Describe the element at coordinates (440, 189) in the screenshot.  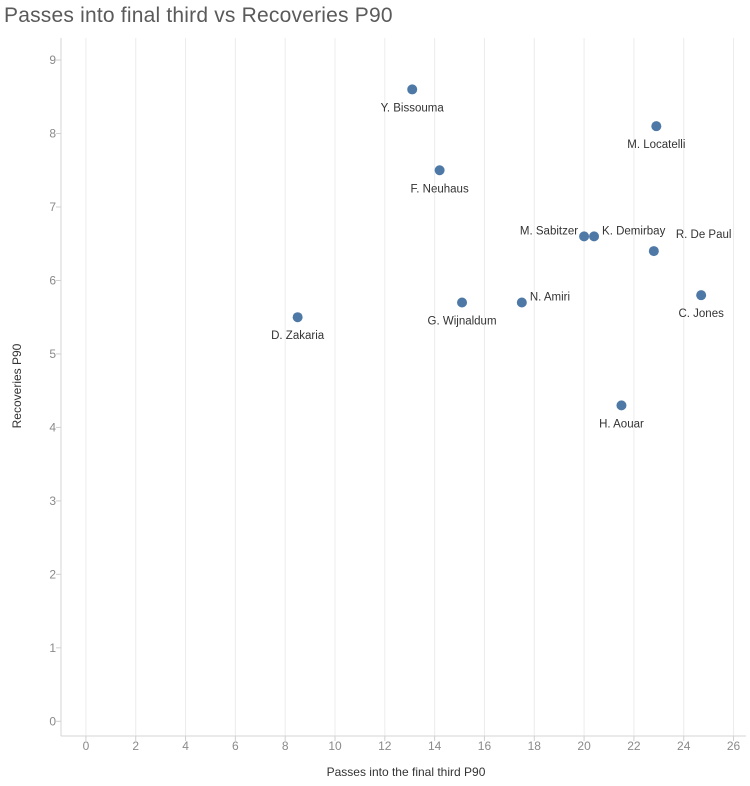
I see `point-label: F. Neuhaus` at that location.